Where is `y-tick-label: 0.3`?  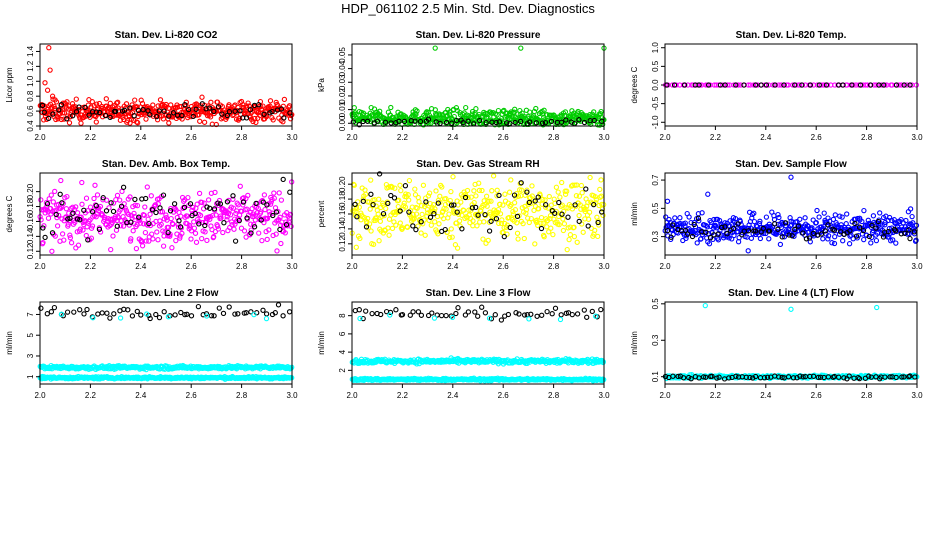 y-tick-label: 0.3 is located at coordinates (655, 237).